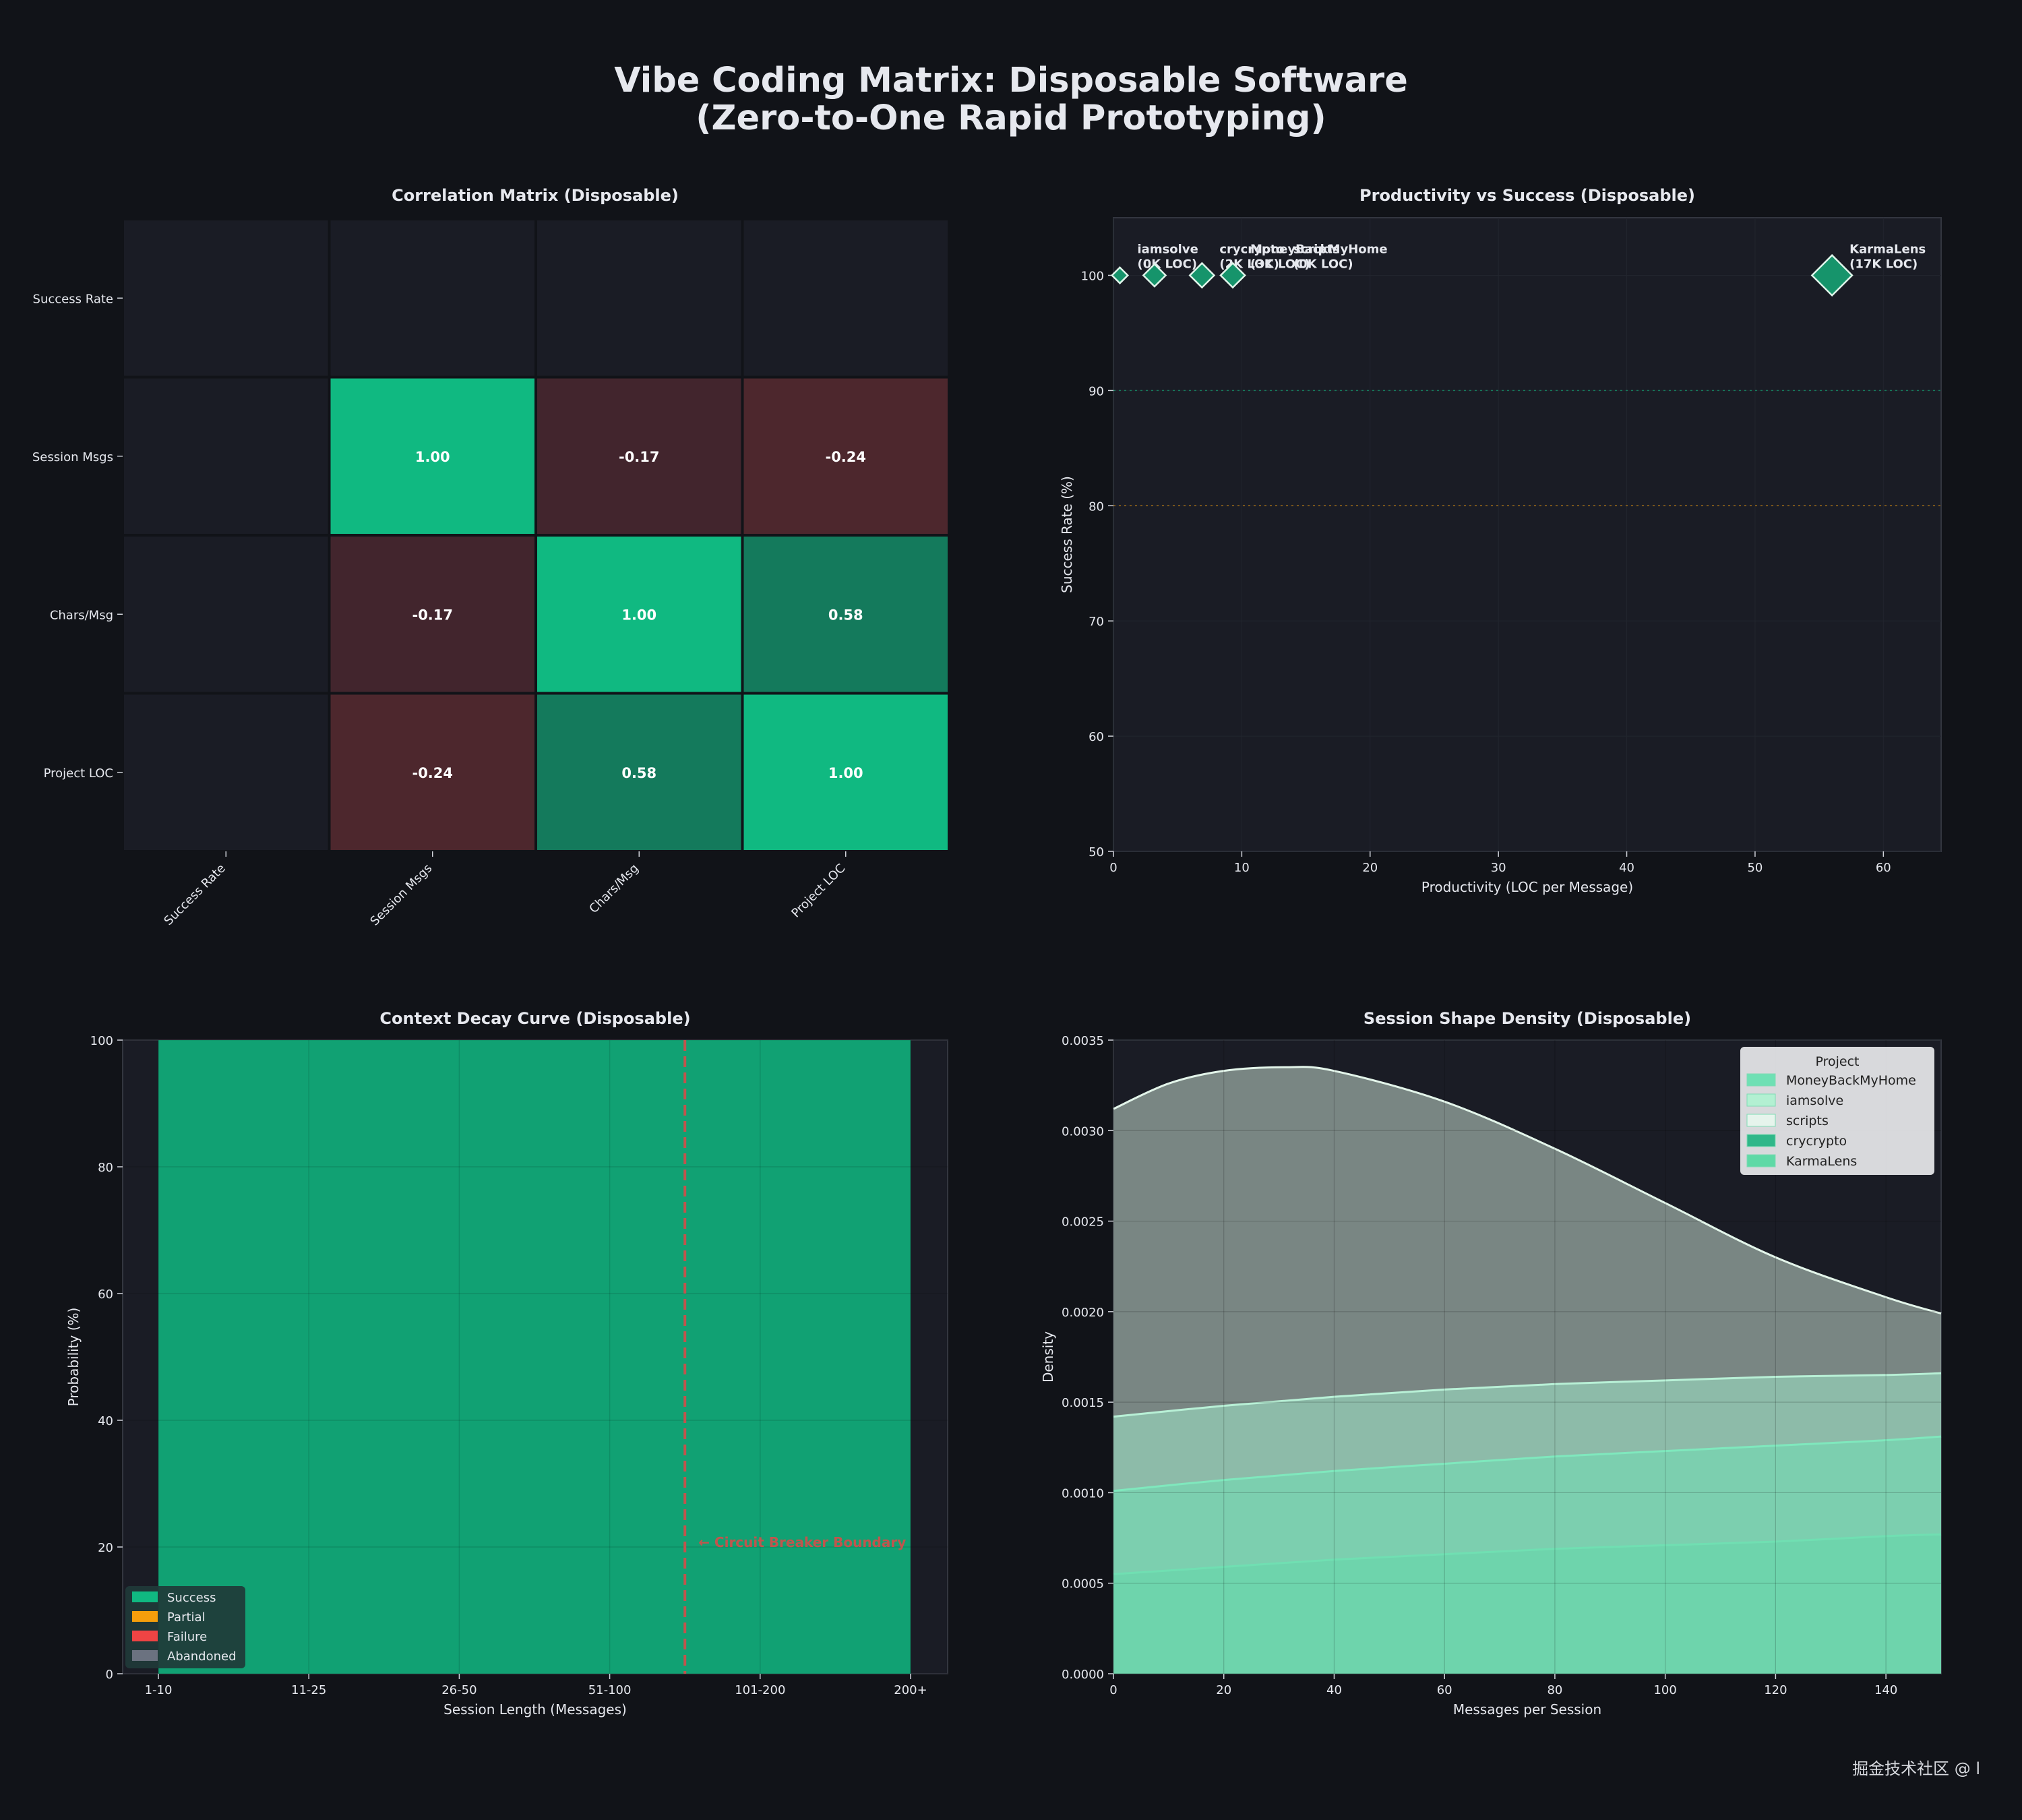 This screenshot has height=1820, width=2022. I want to click on density-legend-label: MoneyBackMyHome, so click(1851, 1080).